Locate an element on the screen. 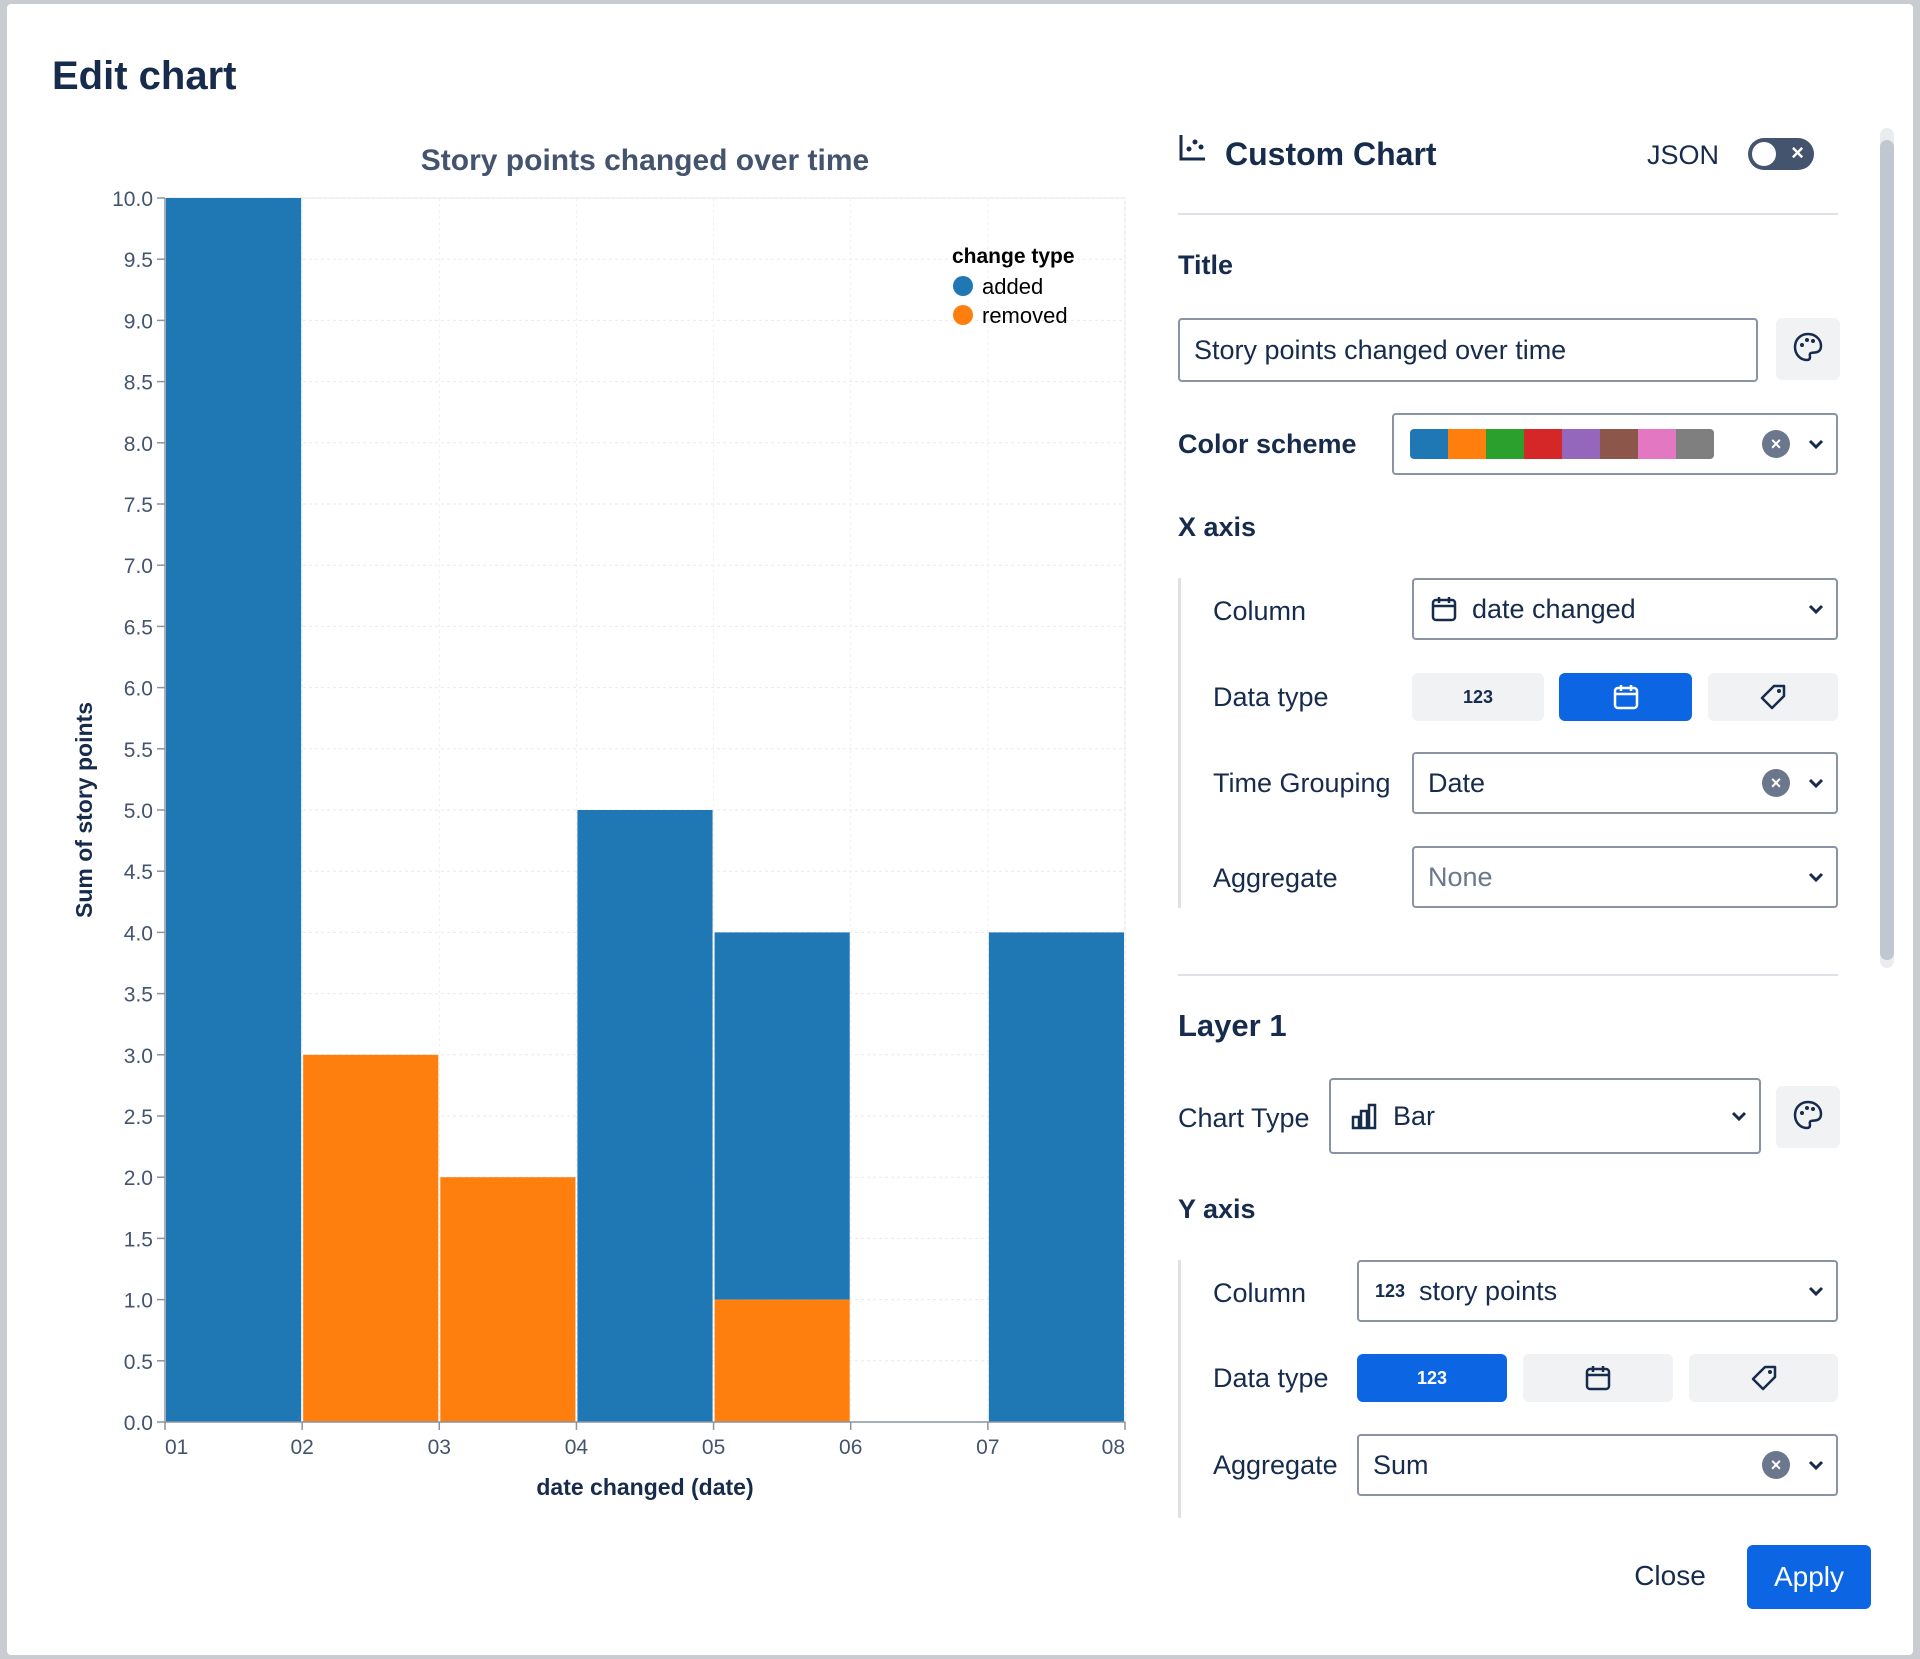 This screenshot has height=1659, width=1920. y-data-type-number: 123 is located at coordinates (1432, 1378).